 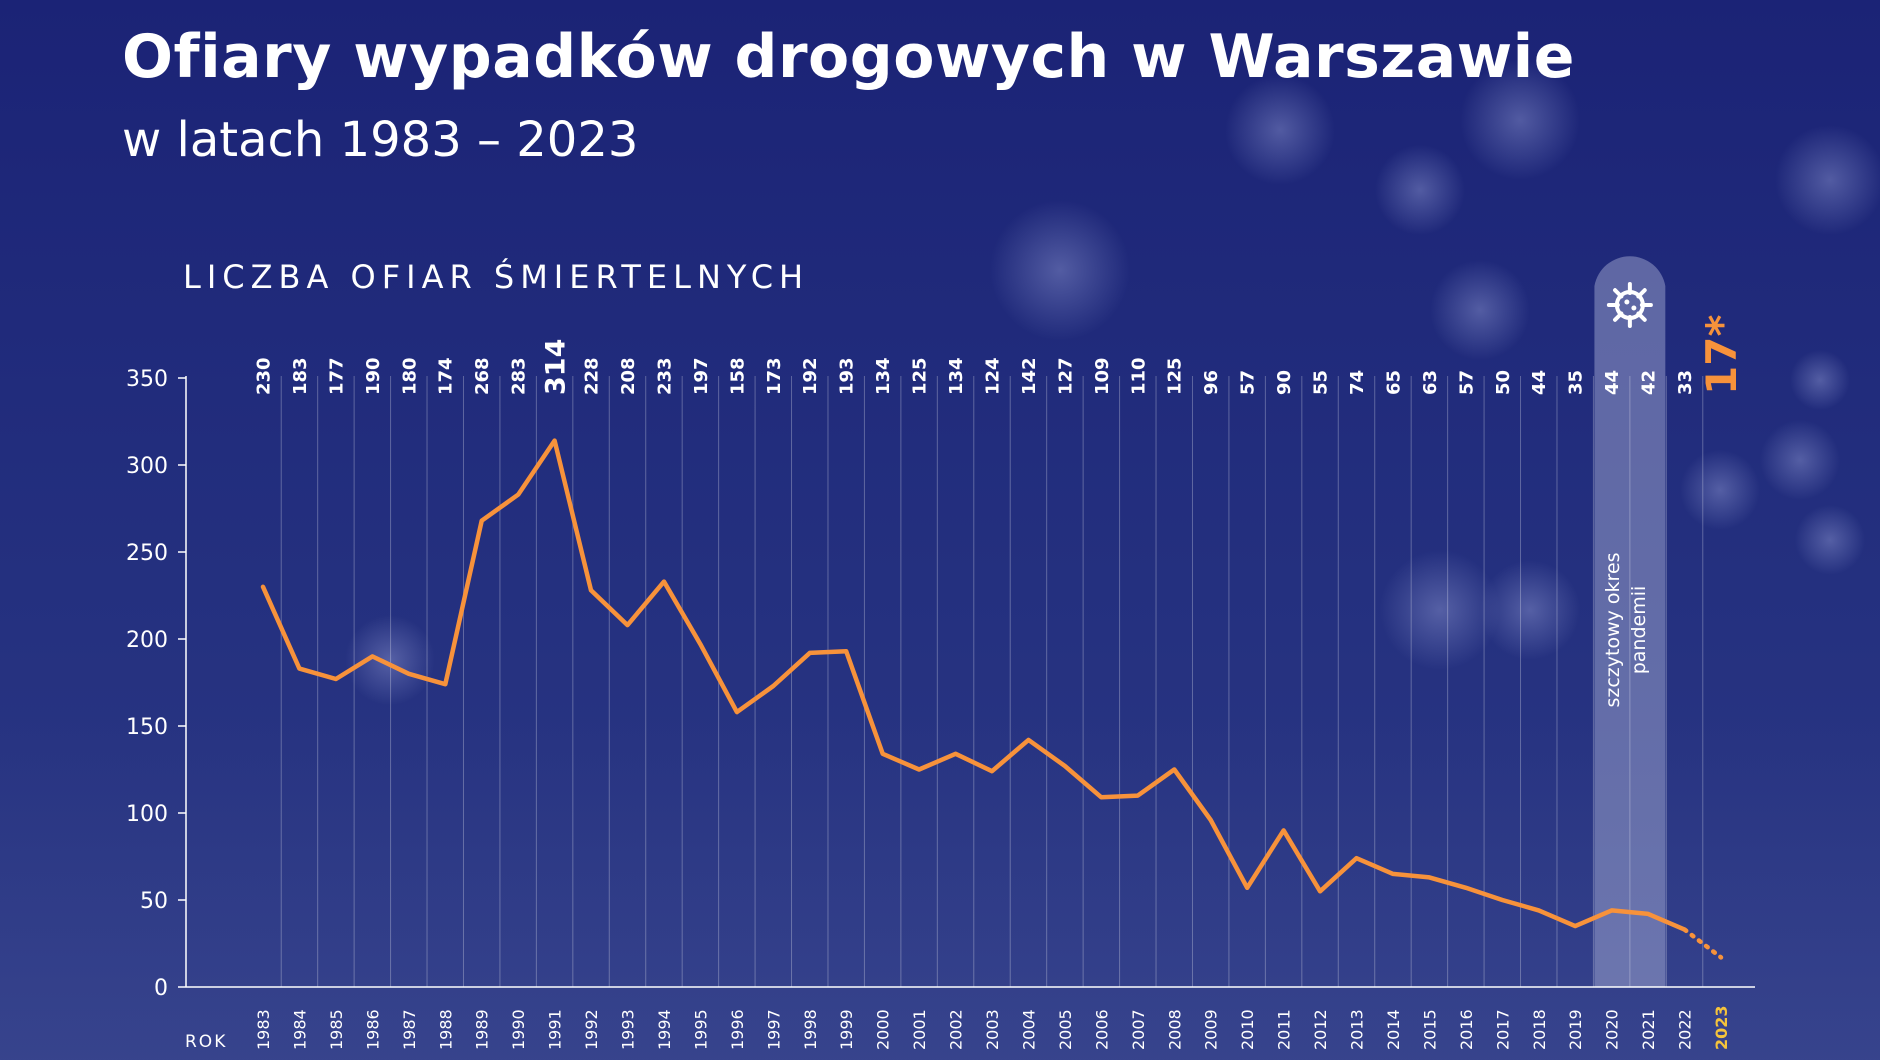 I want to click on y-tick-label: 250, so click(x=147, y=553).